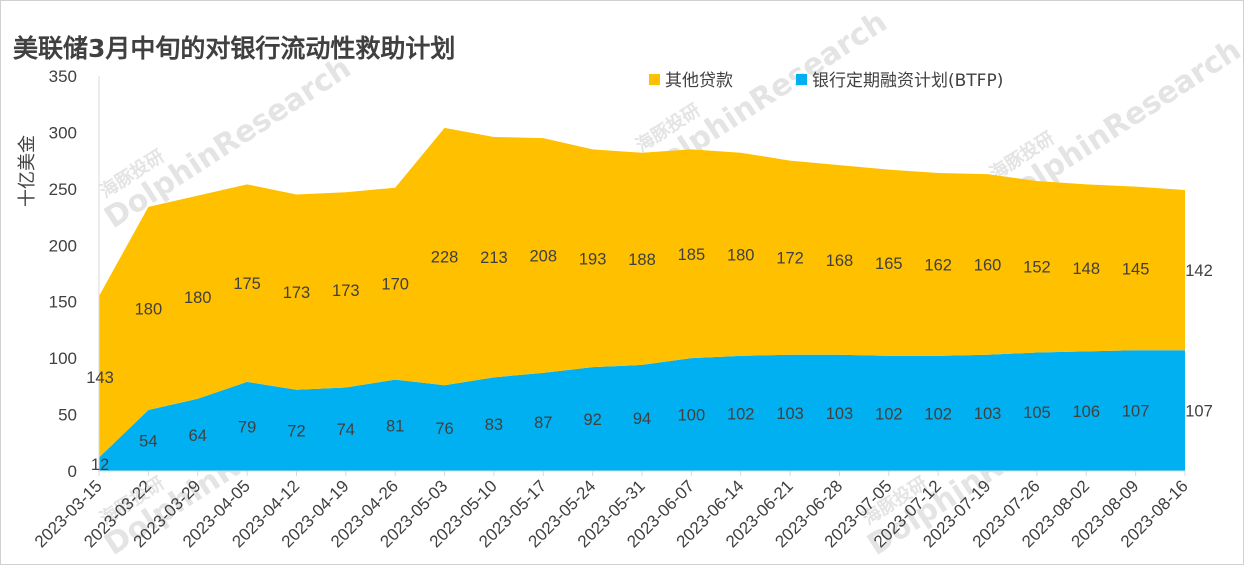 The width and height of the screenshot is (1244, 566). I want to click on data-label: 74, so click(346, 430).